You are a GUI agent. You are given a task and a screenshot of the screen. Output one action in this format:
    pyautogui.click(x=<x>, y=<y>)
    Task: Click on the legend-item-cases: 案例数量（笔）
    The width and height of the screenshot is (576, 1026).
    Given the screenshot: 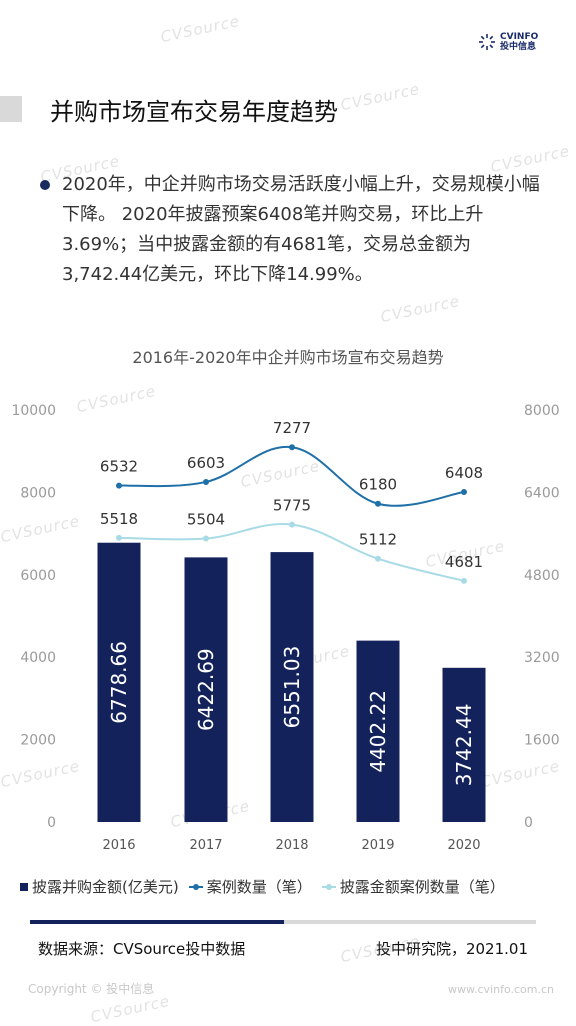 What is the action you would take?
    pyautogui.click(x=250, y=886)
    